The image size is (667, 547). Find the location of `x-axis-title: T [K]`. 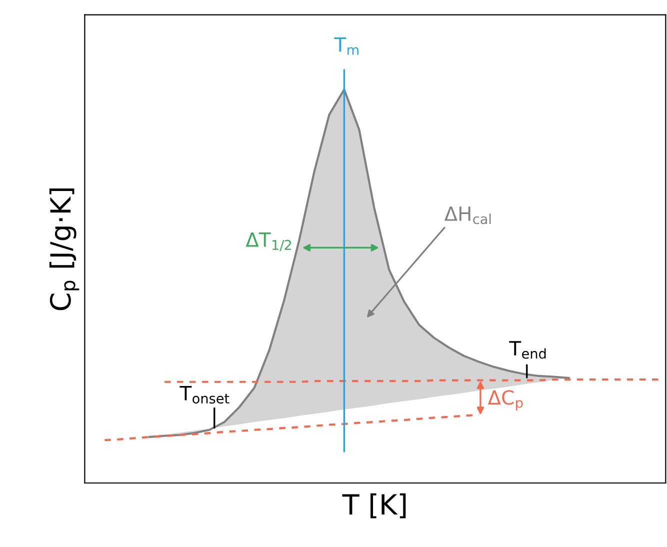

x-axis-title: T [K] is located at coordinates (374, 505).